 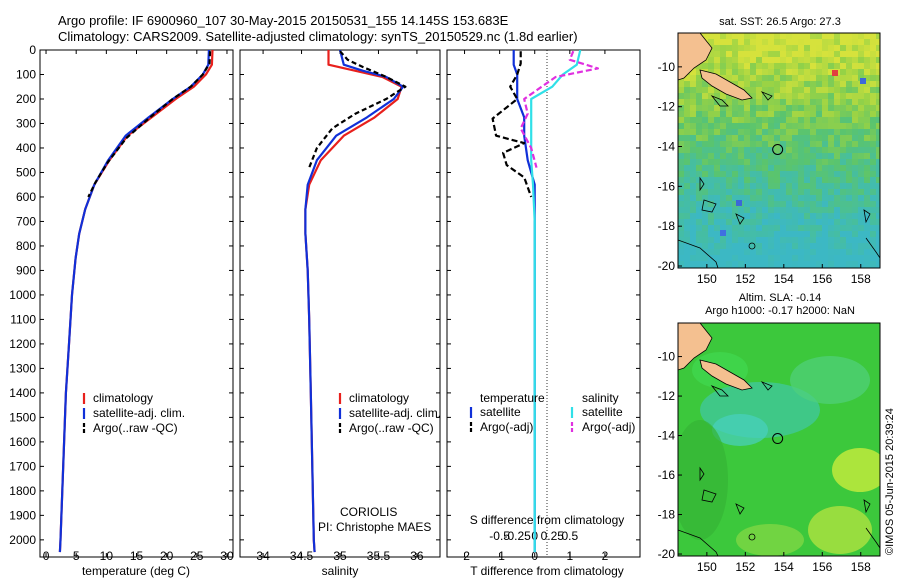 I want to click on coriolis-label: CORIOLIS, so click(x=368, y=512).